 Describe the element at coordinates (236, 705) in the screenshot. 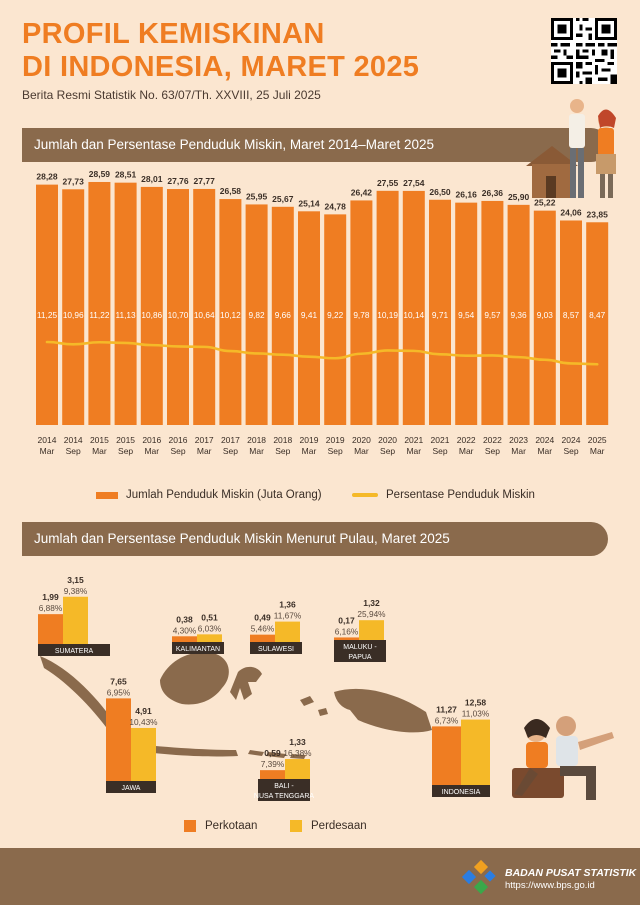

I see `indonesia-map-icon` at that location.